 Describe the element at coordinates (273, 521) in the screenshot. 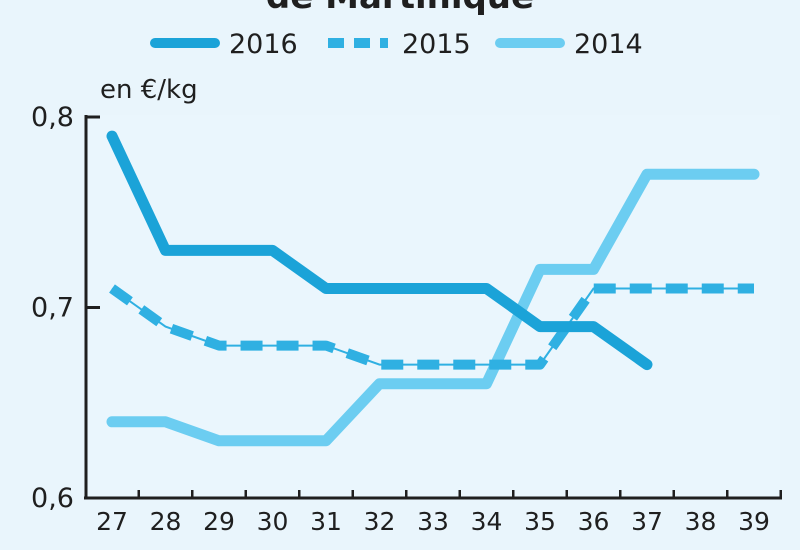

I see `x-tick-label: 30` at that location.